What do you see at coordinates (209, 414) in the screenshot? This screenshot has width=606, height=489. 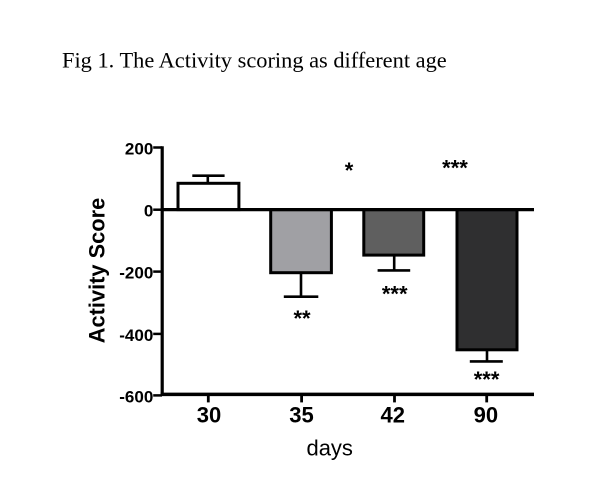 I see `svg-text: 30` at bounding box center [209, 414].